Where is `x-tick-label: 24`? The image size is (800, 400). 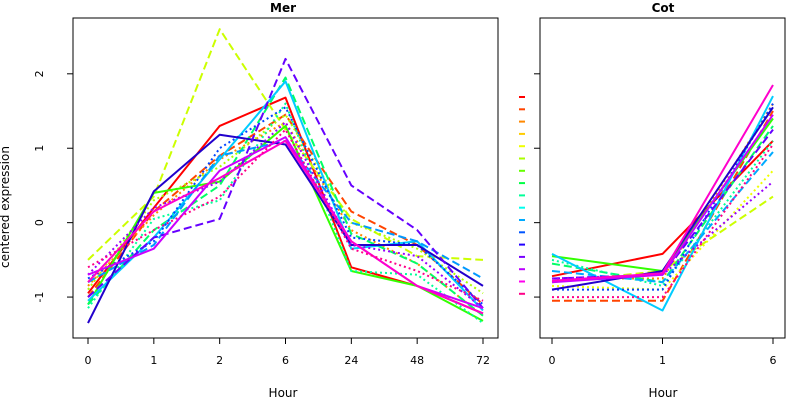 x-tick-label: 24 is located at coordinates (351, 360).